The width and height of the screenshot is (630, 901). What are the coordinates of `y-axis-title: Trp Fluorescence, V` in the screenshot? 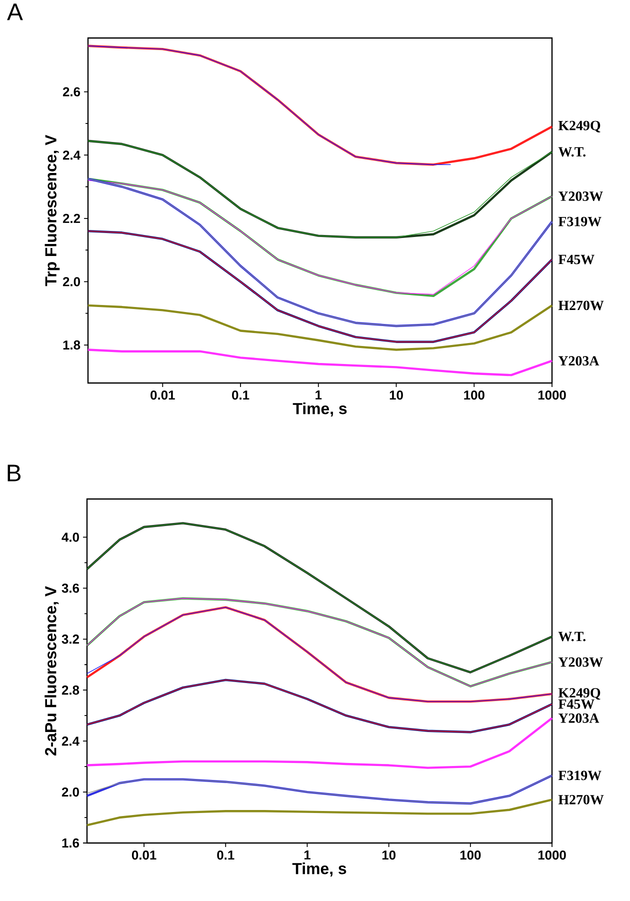 It's located at (52, 210).